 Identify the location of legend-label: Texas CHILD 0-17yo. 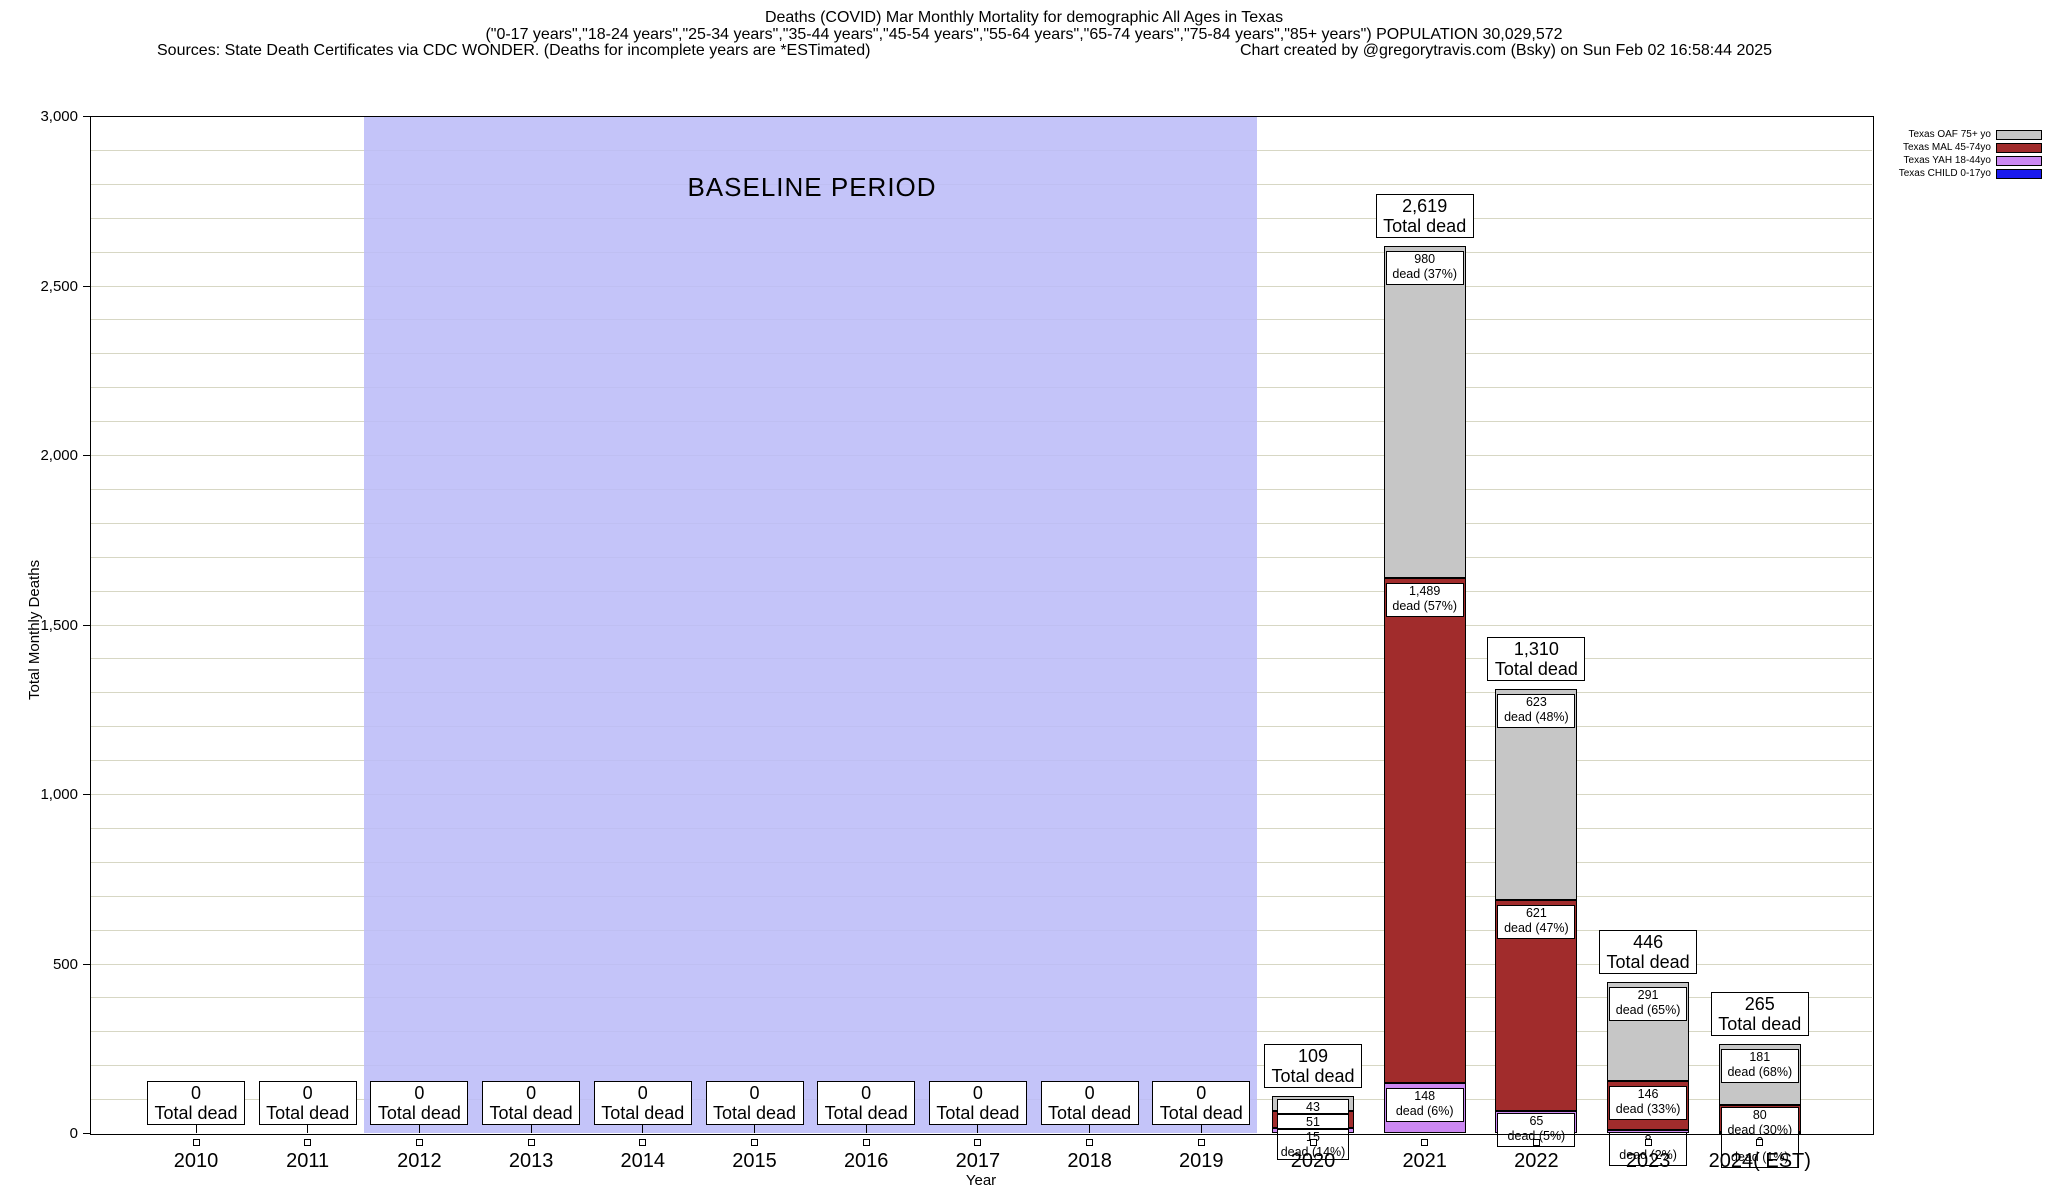
(1944, 173).